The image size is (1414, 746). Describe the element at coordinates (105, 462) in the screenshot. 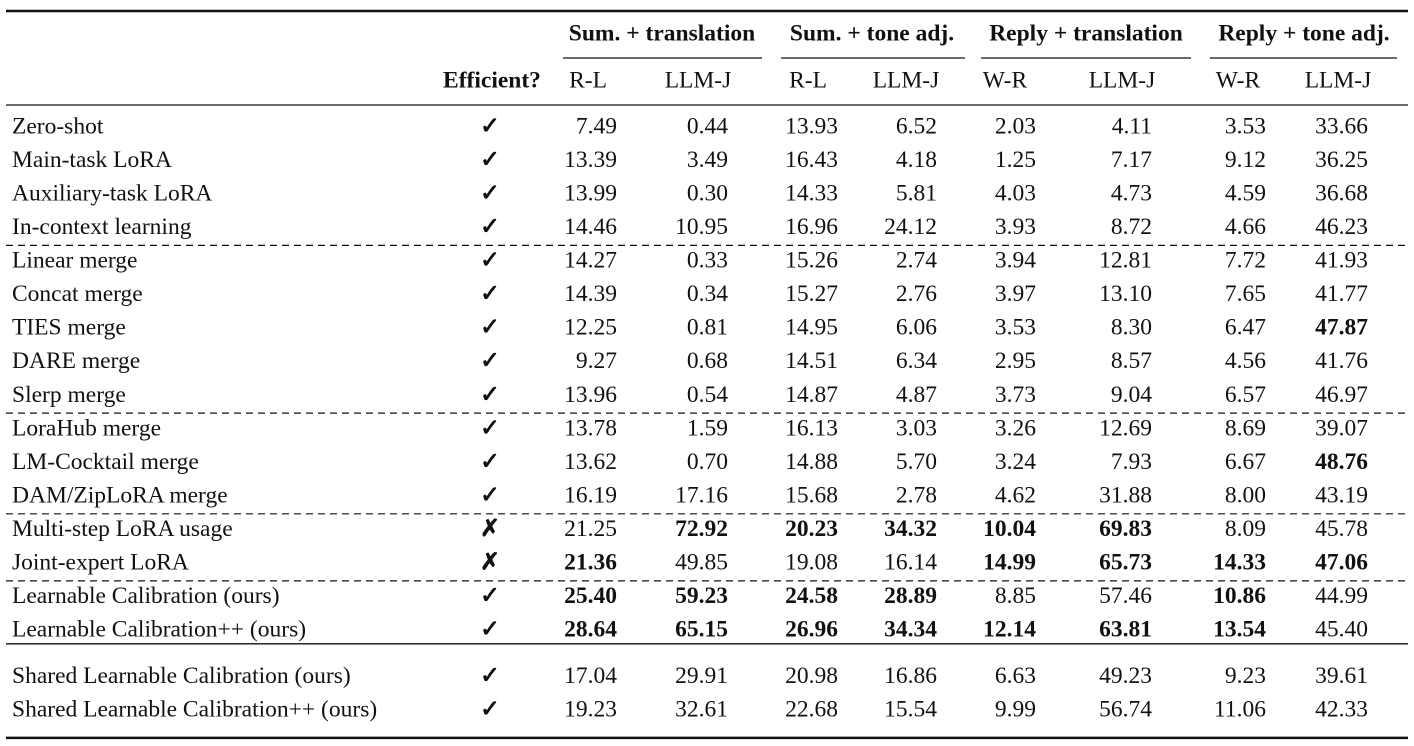

I see `row-name: LM-Cocktail merge` at that location.